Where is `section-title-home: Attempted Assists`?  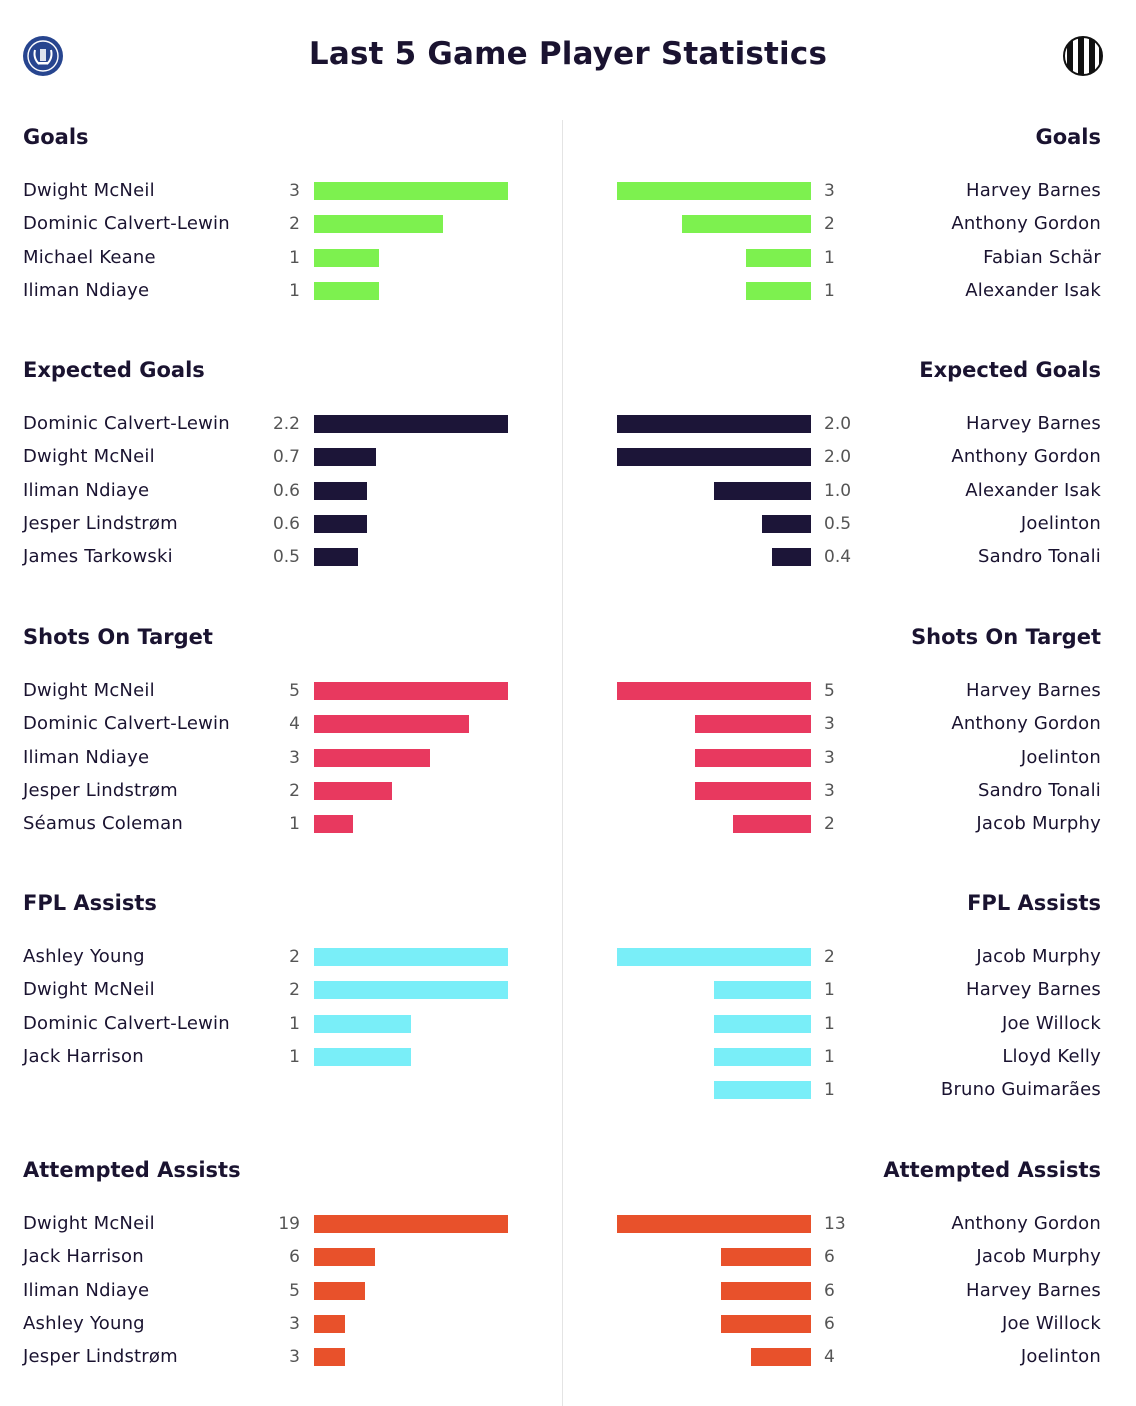
section-title-home: Attempted Assists is located at coordinates (132, 1170).